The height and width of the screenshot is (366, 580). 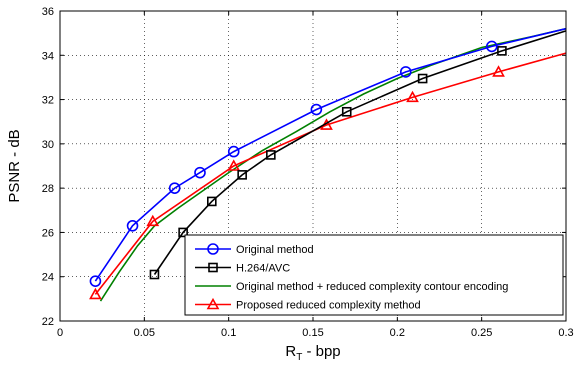 What do you see at coordinates (228, 333) in the screenshot?
I see `x-tick-label: 0.1` at bounding box center [228, 333].